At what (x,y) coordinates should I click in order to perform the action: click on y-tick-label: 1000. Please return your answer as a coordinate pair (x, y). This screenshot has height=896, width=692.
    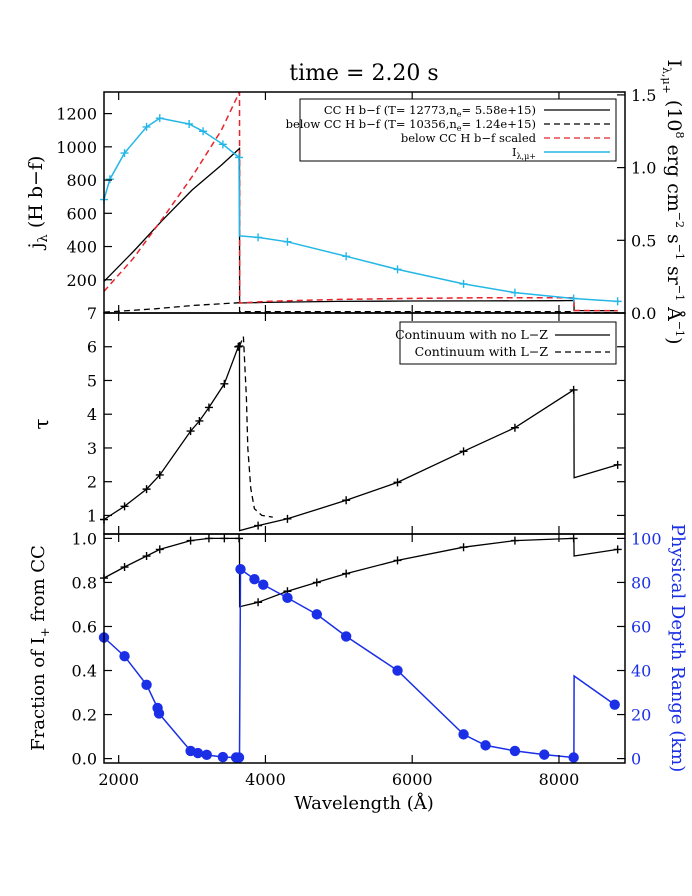
    Looking at the image, I should click on (76, 147).